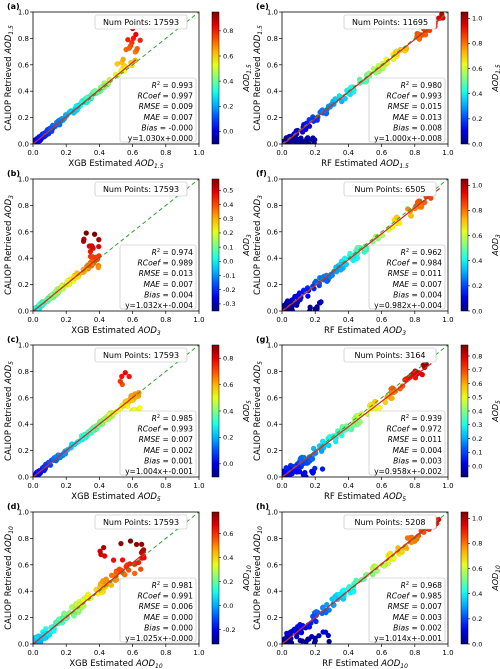 The height and width of the screenshot is (669, 500). I want to click on y-axis-label-aod: AOD, so click(9, 208).